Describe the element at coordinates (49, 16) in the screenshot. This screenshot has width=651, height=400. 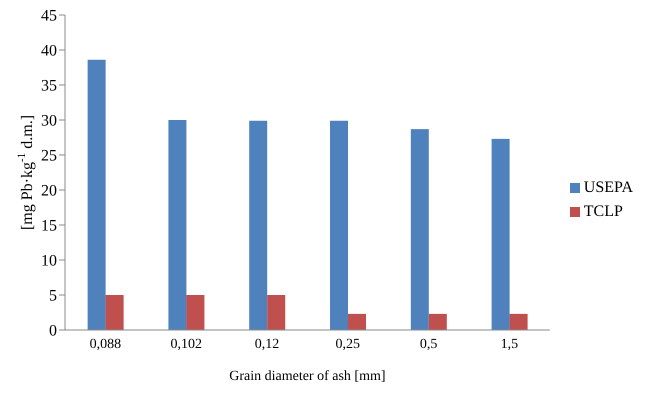
I see `y-tick-label: 45` at that location.